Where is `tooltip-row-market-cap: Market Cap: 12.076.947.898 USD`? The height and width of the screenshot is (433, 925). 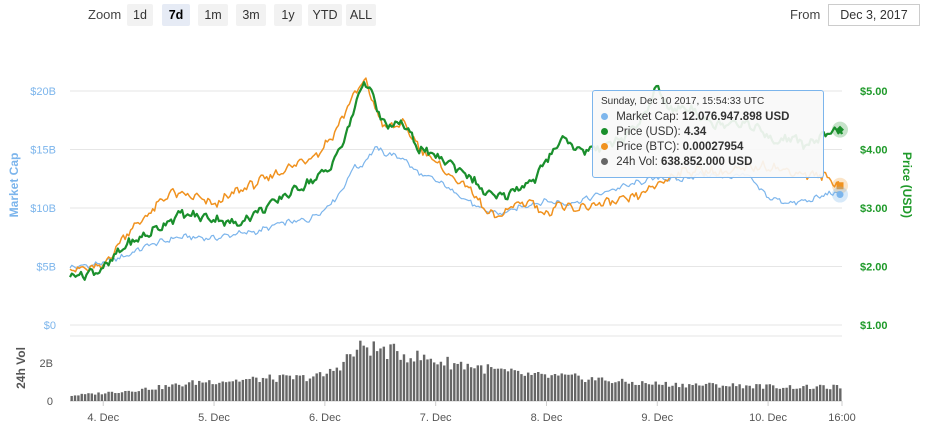 tooltip-row-market-cap: Market Cap: 12.076.947.898 USD is located at coordinates (708, 117).